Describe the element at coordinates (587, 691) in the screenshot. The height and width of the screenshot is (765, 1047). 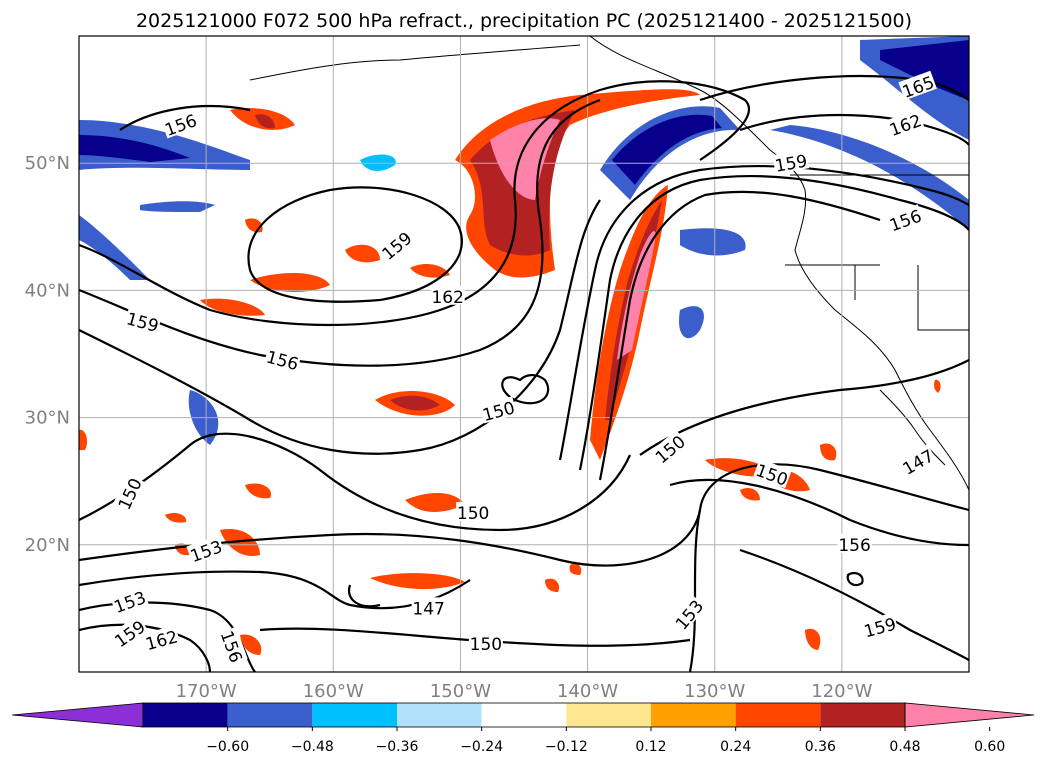
I see `lon-tick-label: 140°W` at that location.